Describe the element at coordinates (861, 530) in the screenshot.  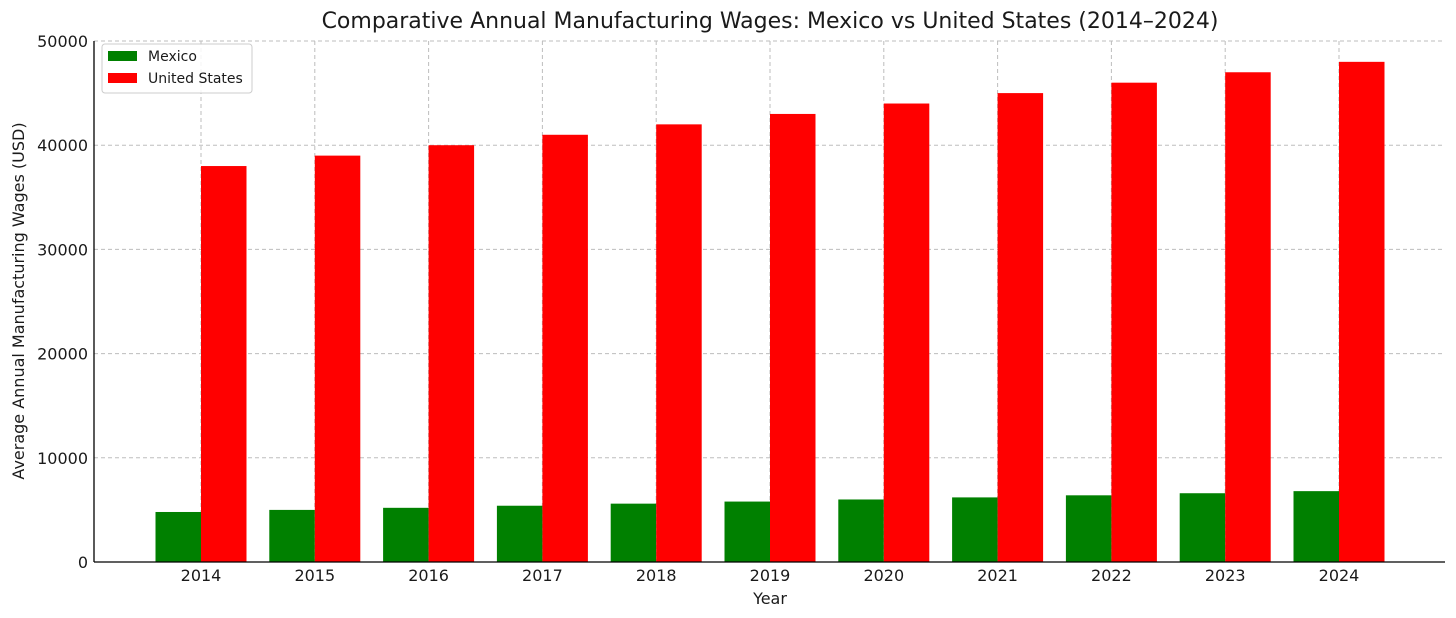
I see `bar-mexico-2020` at that location.